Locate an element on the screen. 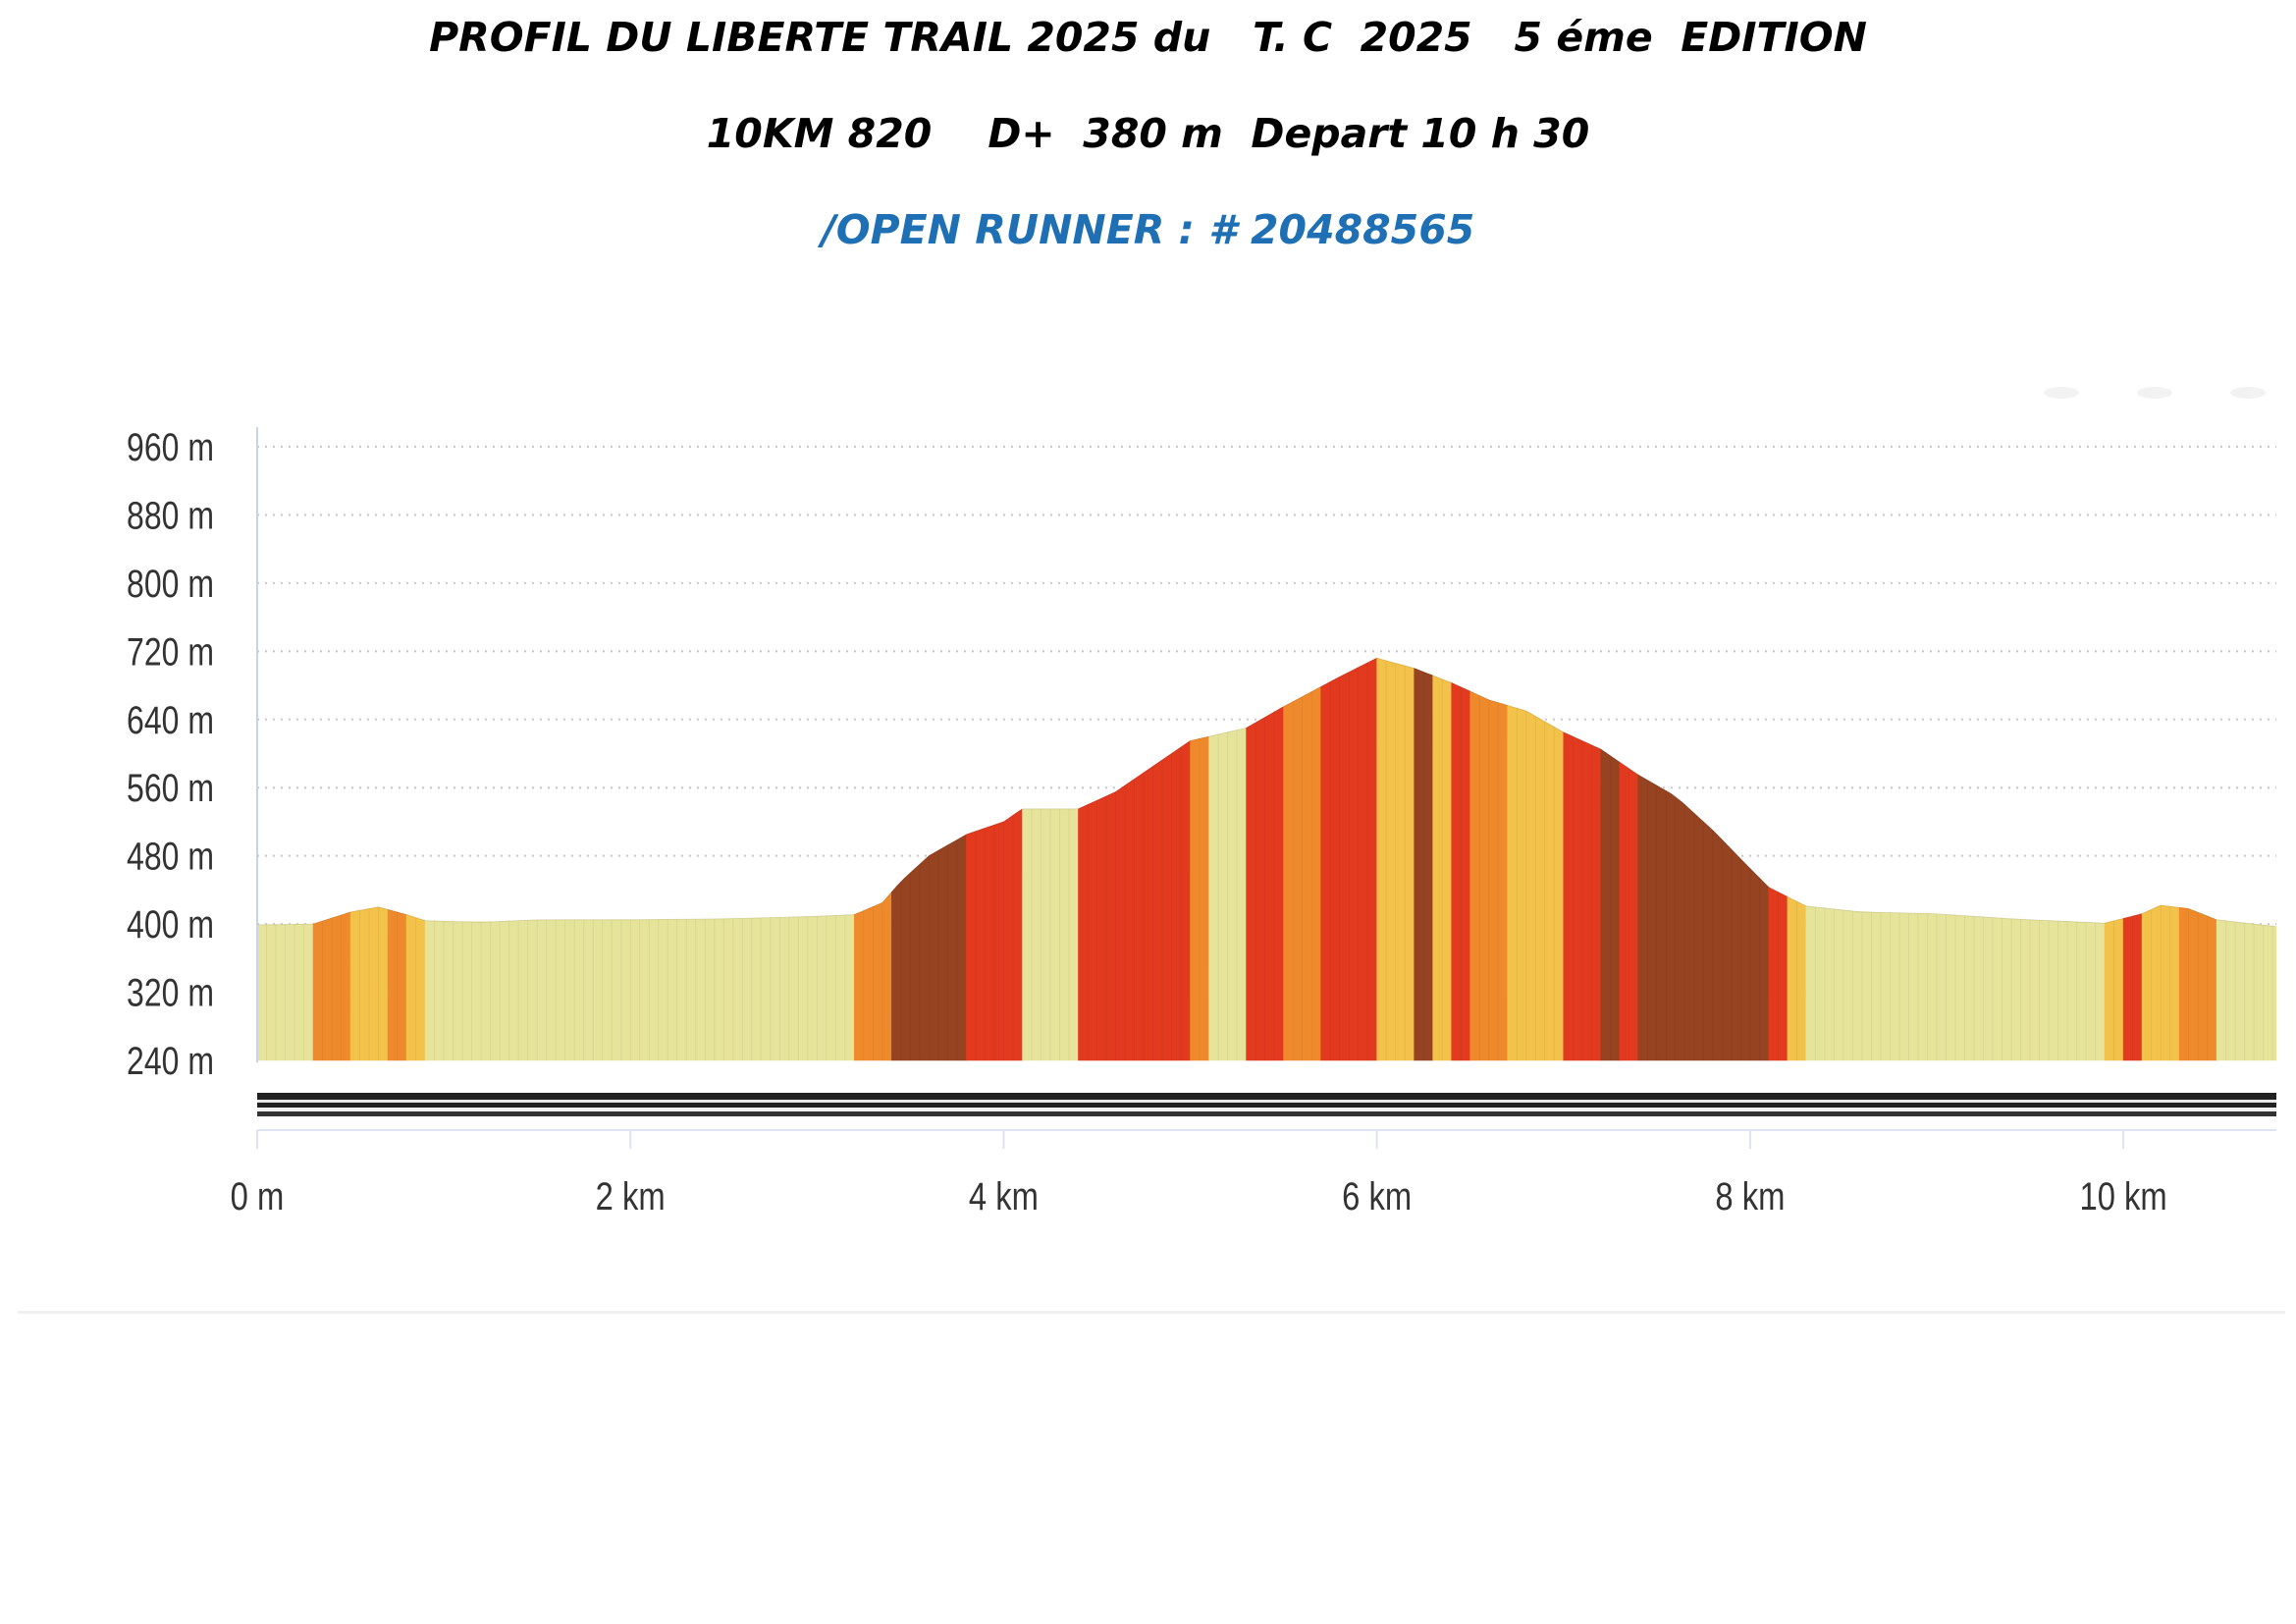 The width and height of the screenshot is (2296, 1624). bottom-divider is located at coordinates (1151, 1312).